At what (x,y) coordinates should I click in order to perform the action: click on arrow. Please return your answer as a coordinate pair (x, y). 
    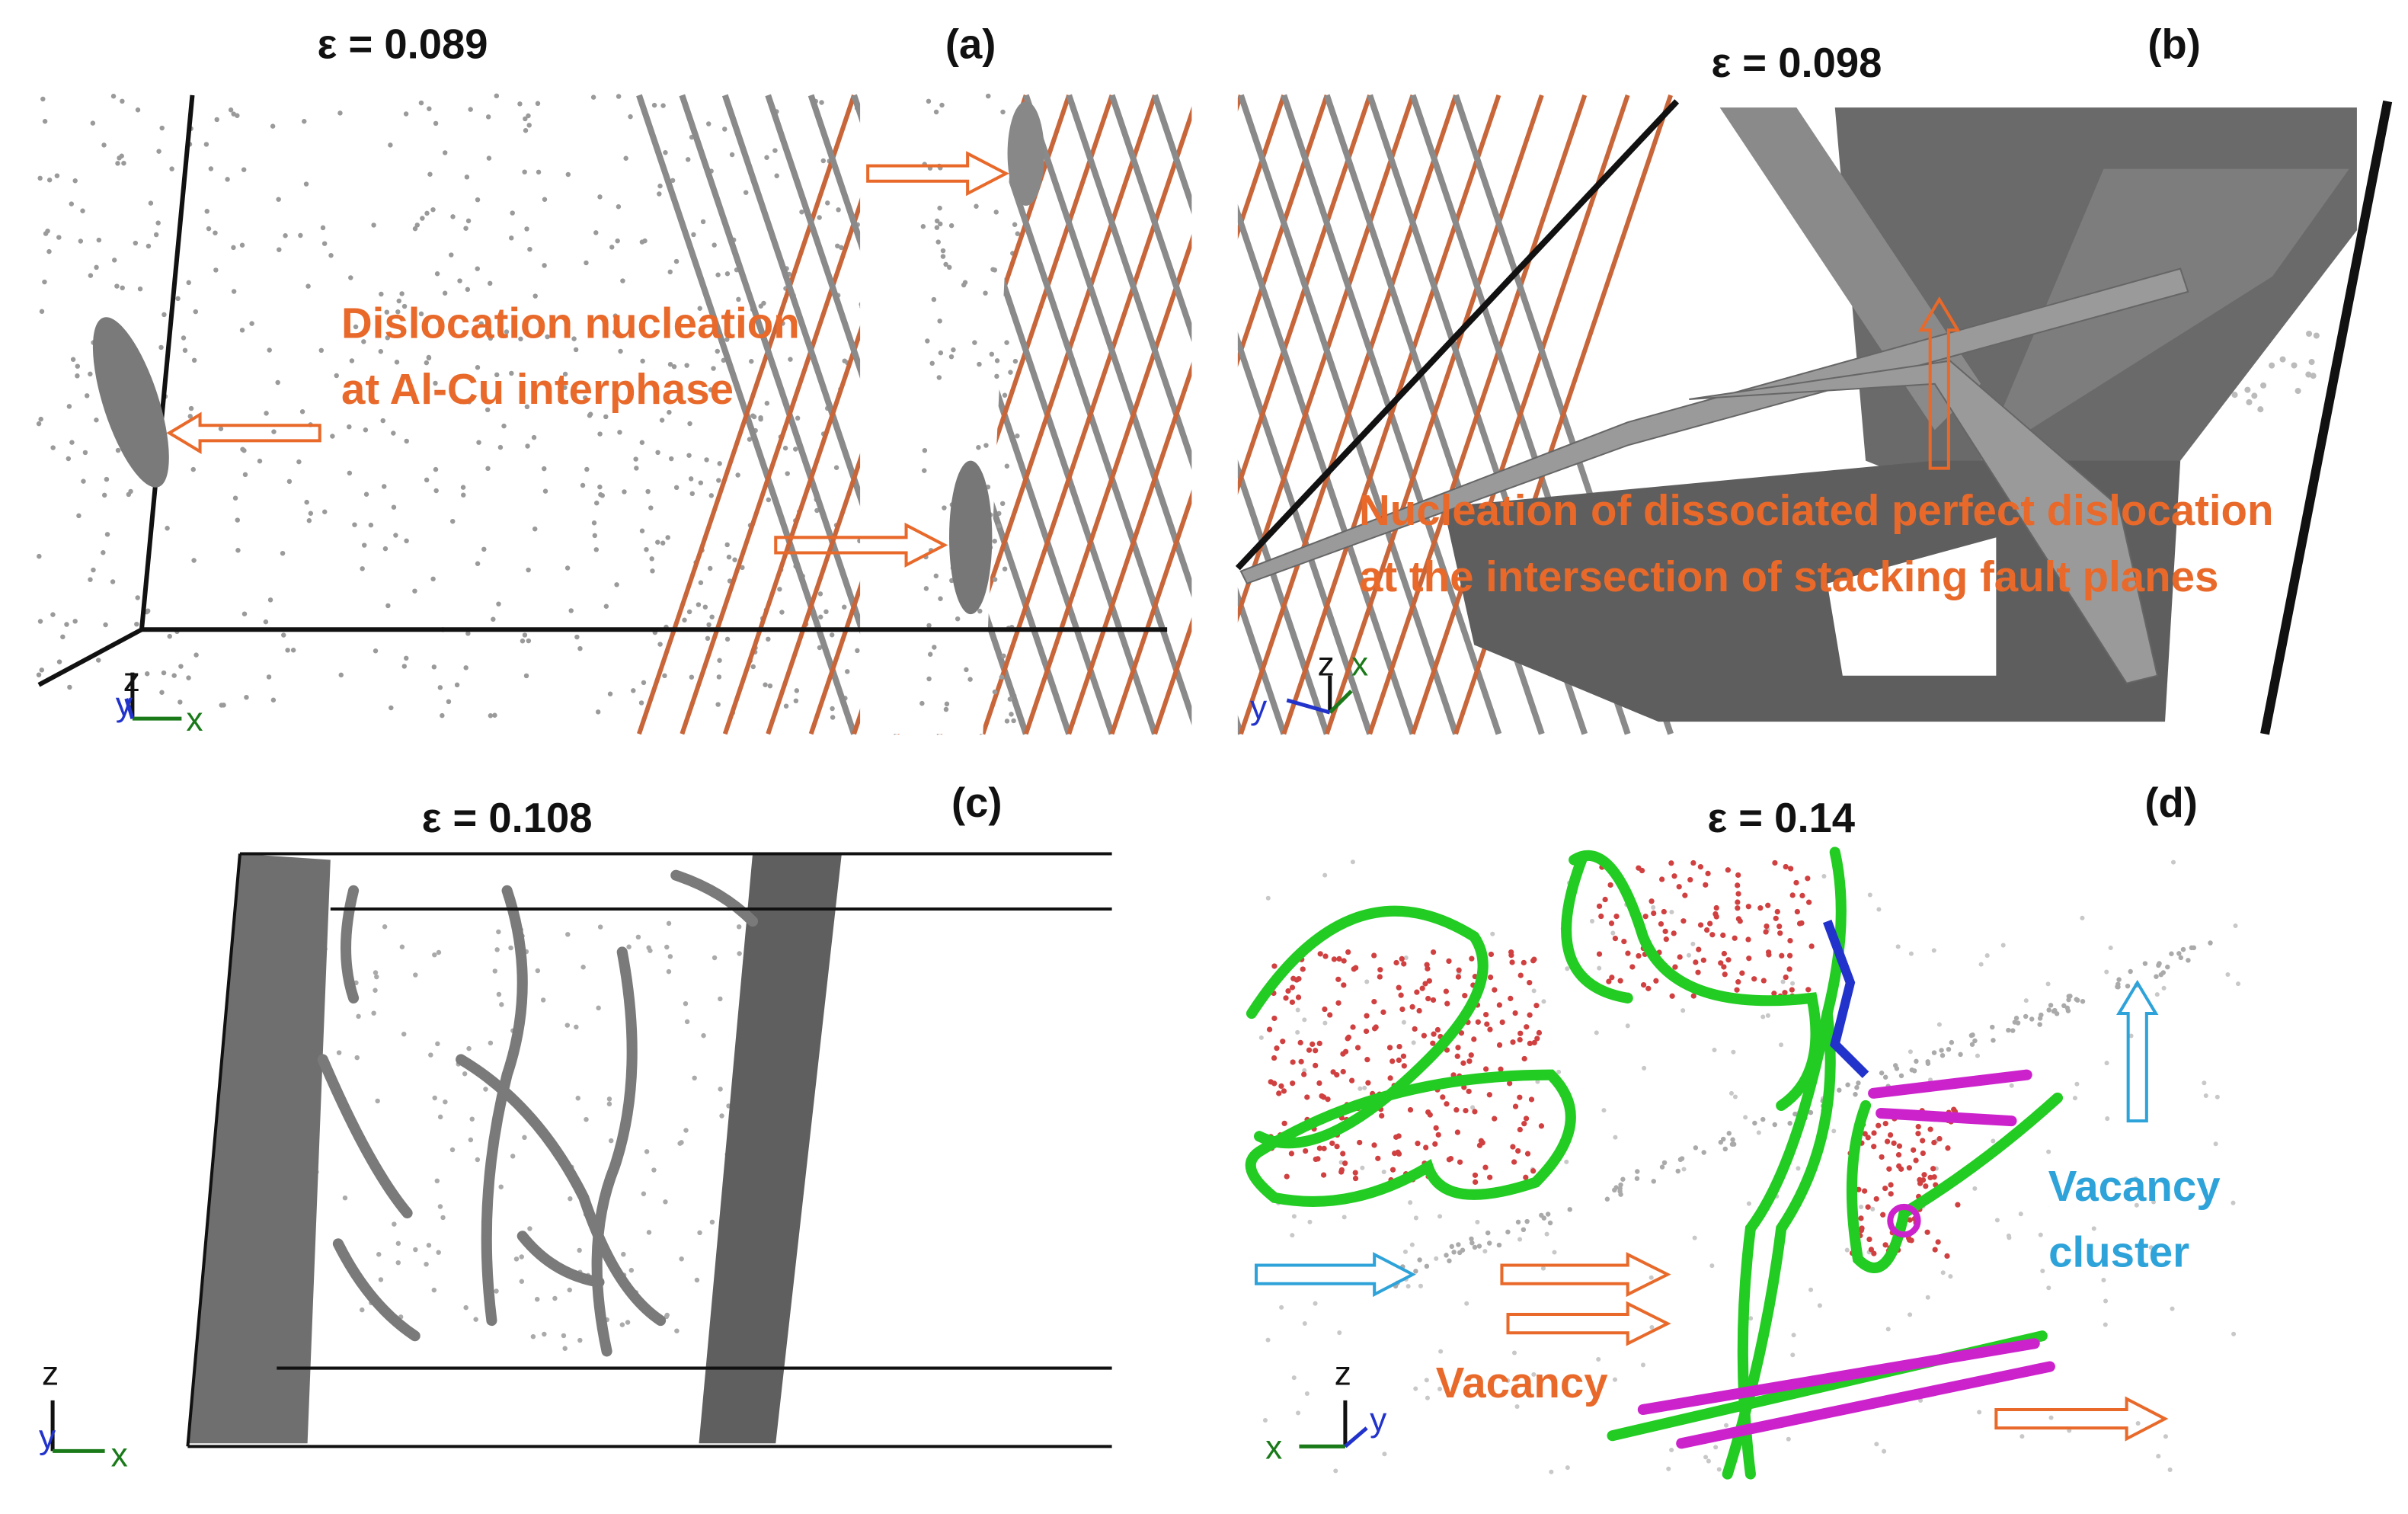
    Looking at the image, I should click on (2081, 1419).